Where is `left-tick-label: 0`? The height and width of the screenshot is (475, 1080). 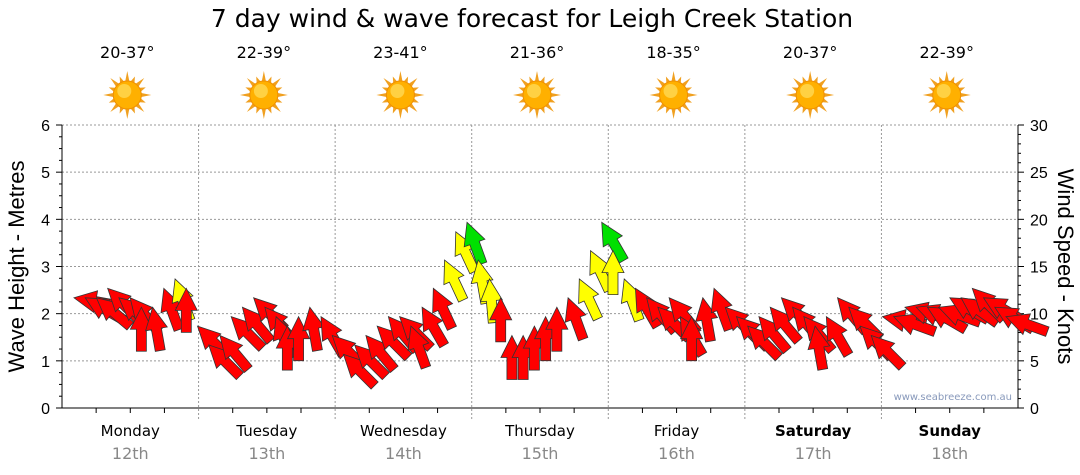 left-tick-label: 0 is located at coordinates (45, 409).